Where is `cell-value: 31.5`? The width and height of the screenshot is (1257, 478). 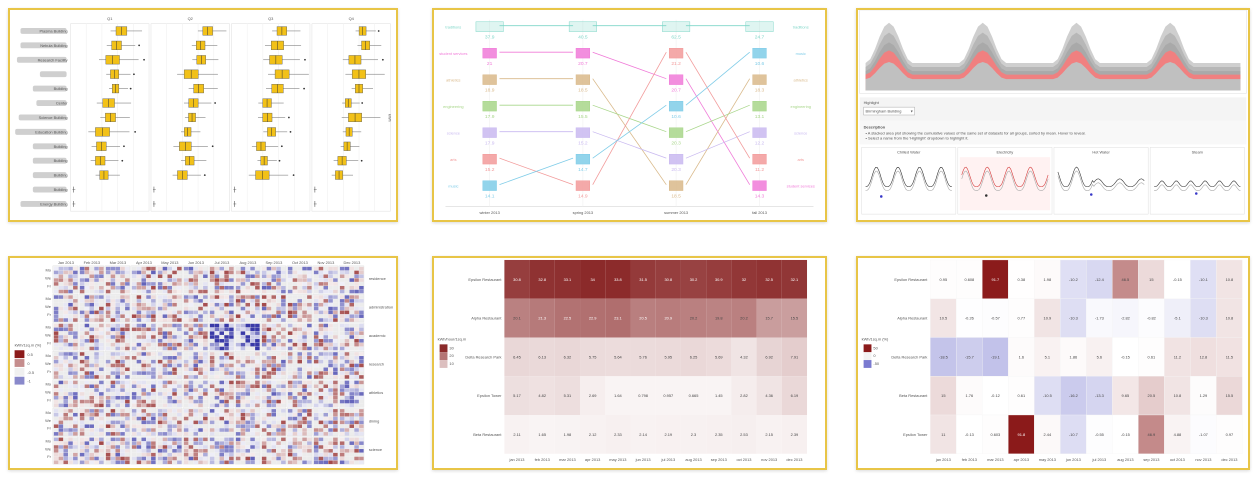
cell-value: 31.5 is located at coordinates (643, 279).